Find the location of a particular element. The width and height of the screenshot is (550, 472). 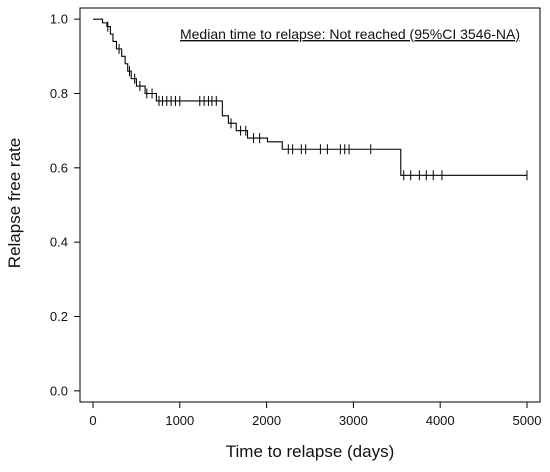

y-tick-label: 1.0 is located at coordinates (59, 19).